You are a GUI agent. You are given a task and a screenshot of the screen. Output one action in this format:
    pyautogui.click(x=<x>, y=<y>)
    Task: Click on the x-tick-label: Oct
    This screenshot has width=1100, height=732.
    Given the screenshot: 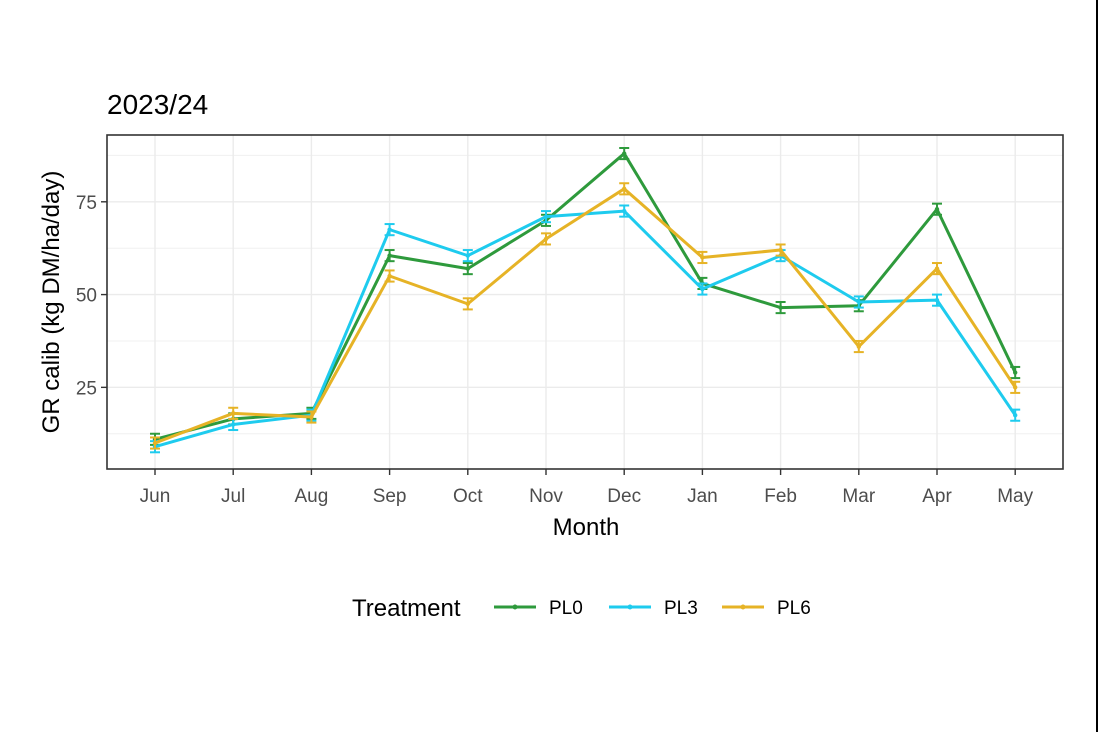 What is the action you would take?
    pyautogui.click(x=468, y=496)
    